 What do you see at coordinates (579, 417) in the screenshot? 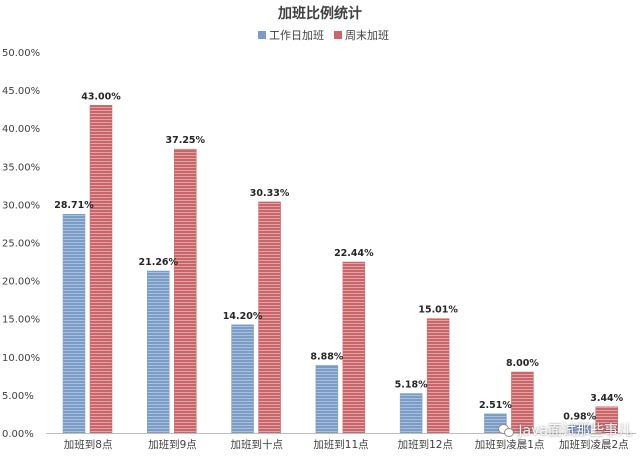
I see `data-label: 0.98%` at bounding box center [579, 417].